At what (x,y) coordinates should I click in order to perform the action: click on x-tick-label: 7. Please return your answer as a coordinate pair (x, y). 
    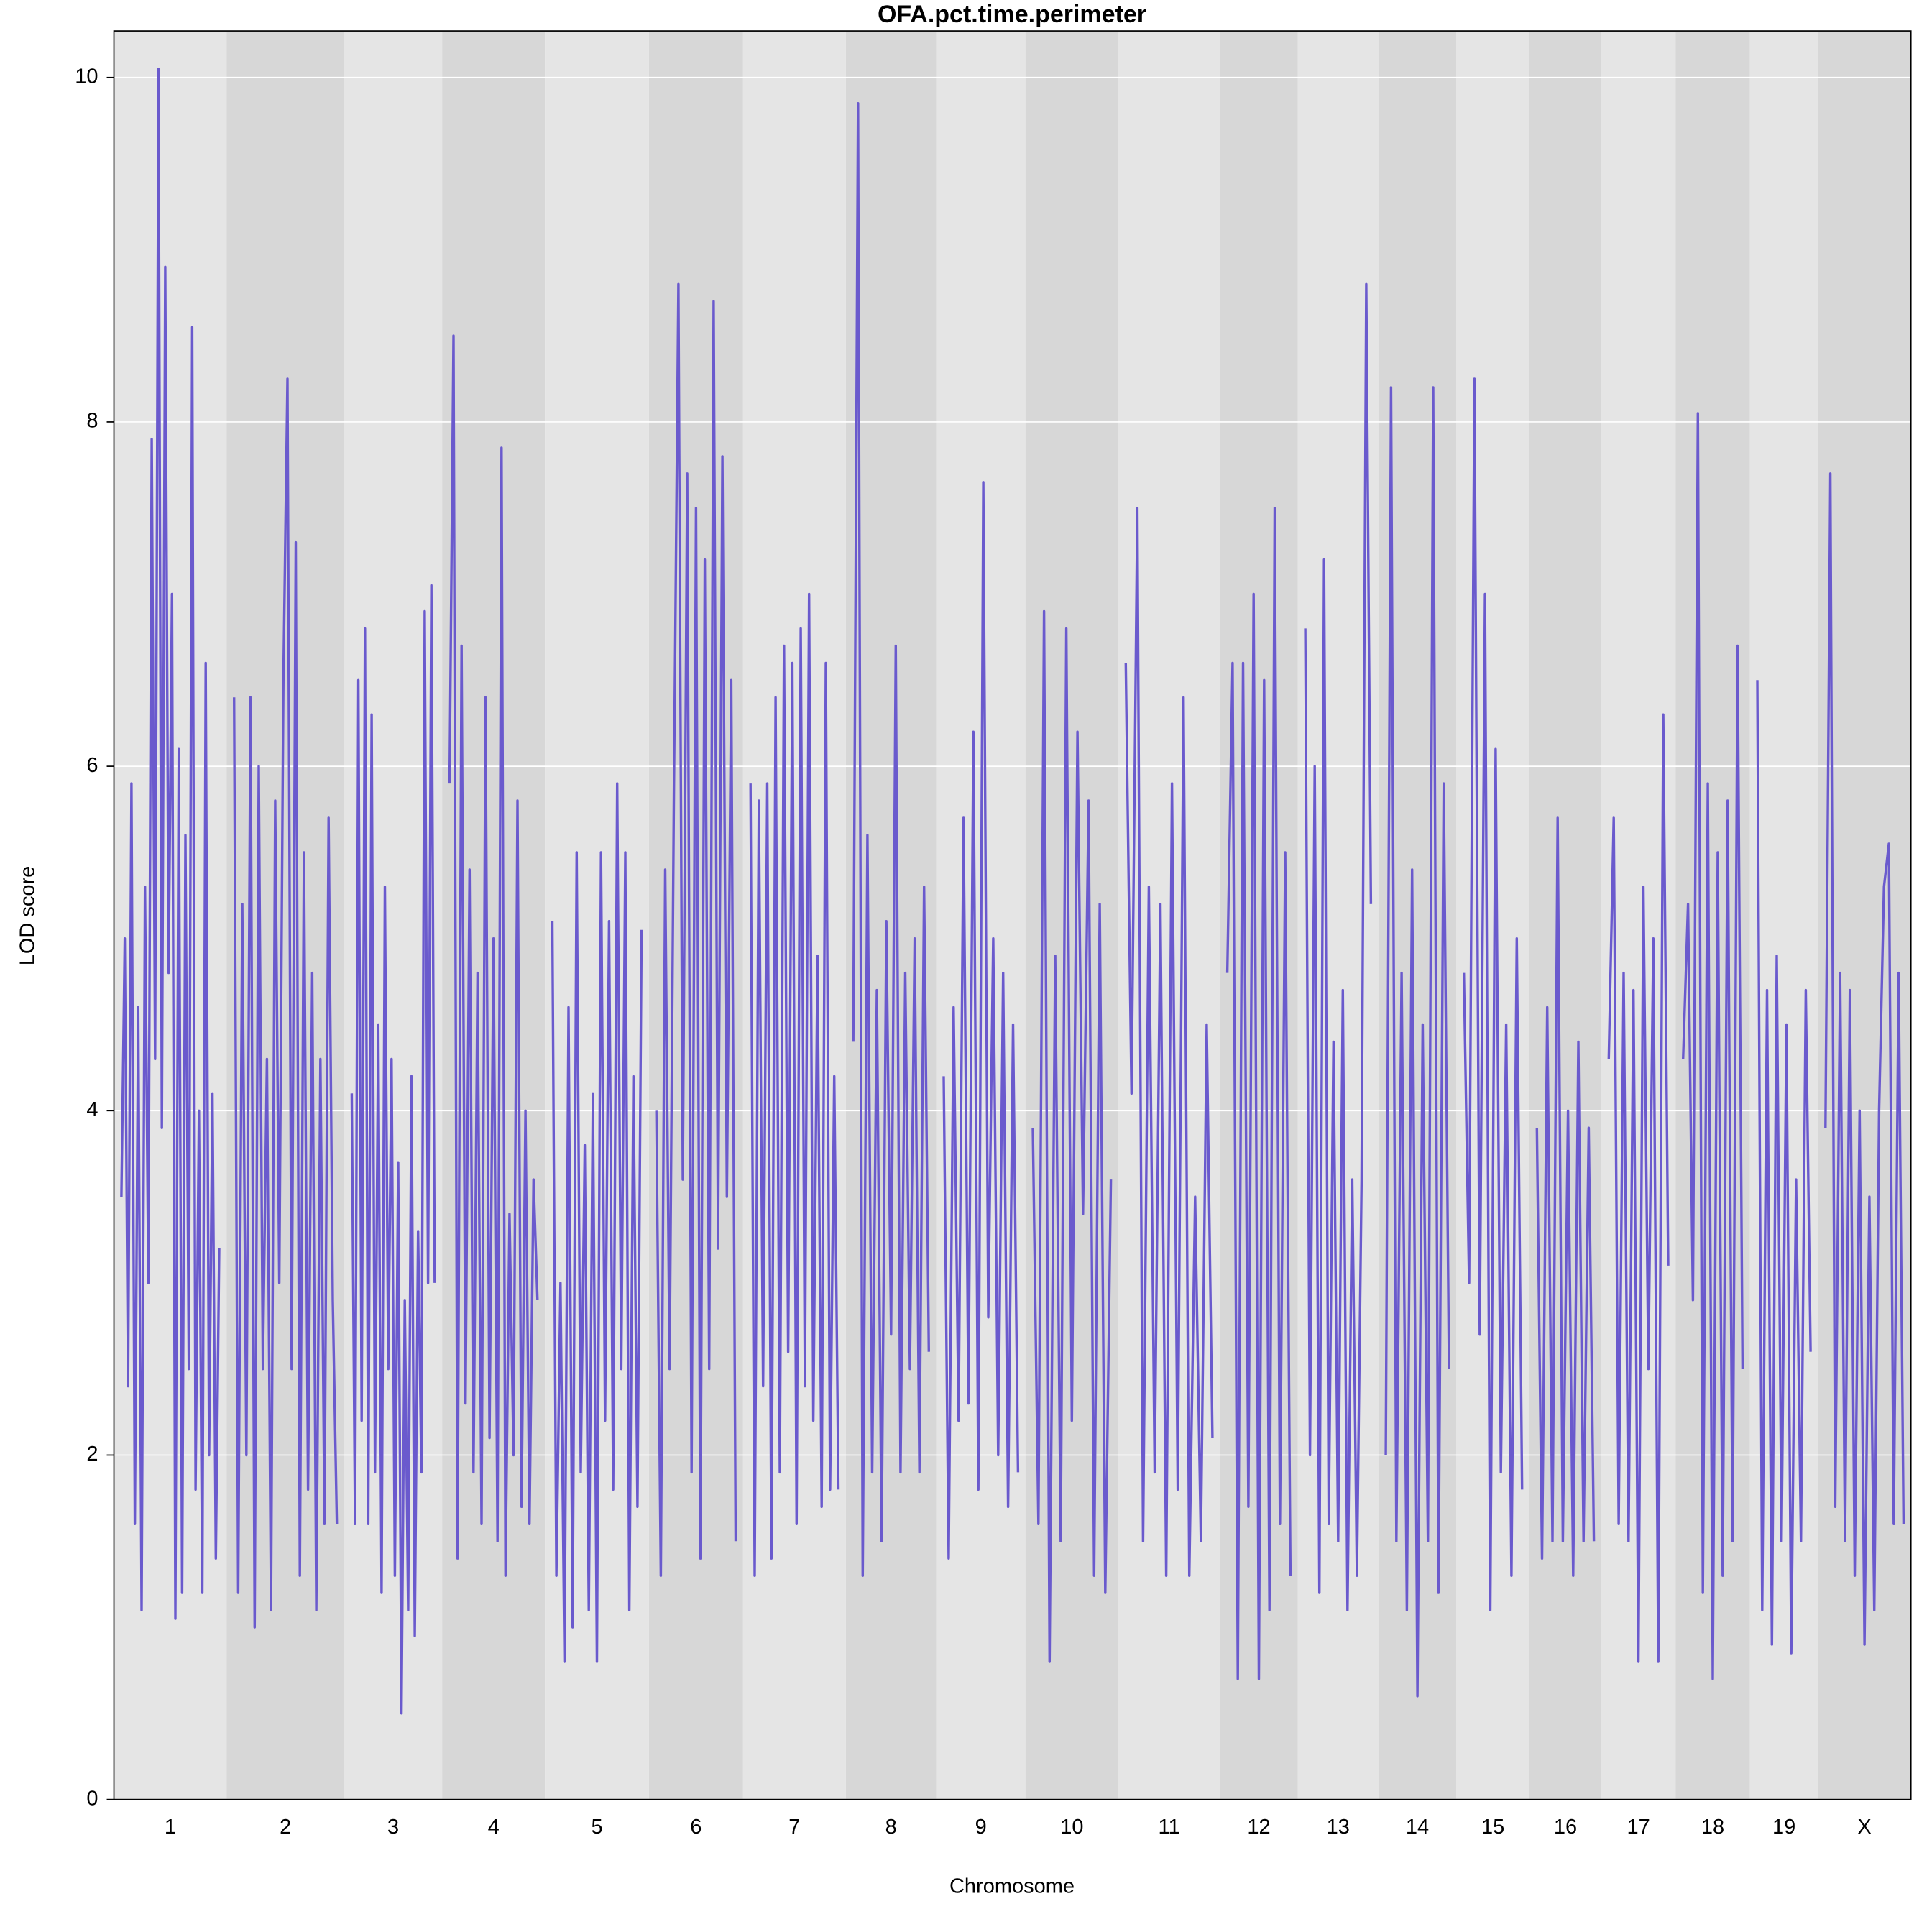
    Looking at the image, I should click on (794, 1827).